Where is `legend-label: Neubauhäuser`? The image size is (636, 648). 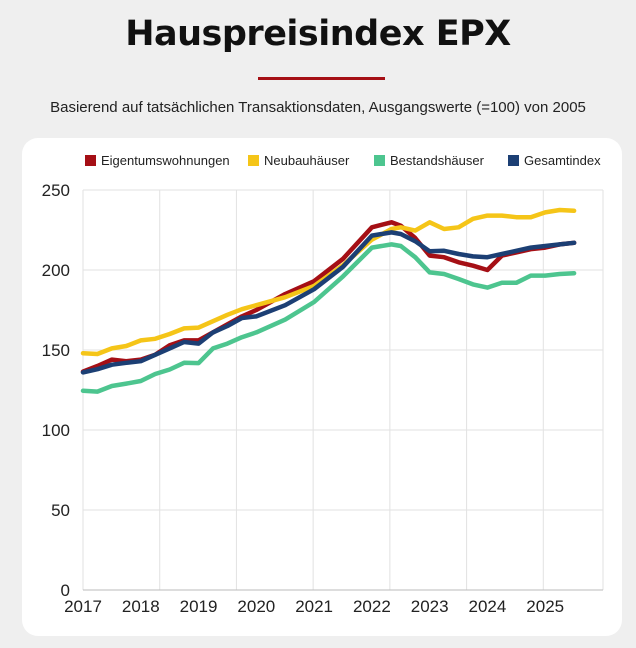
legend-label: Neubauhäuser is located at coordinates (307, 160).